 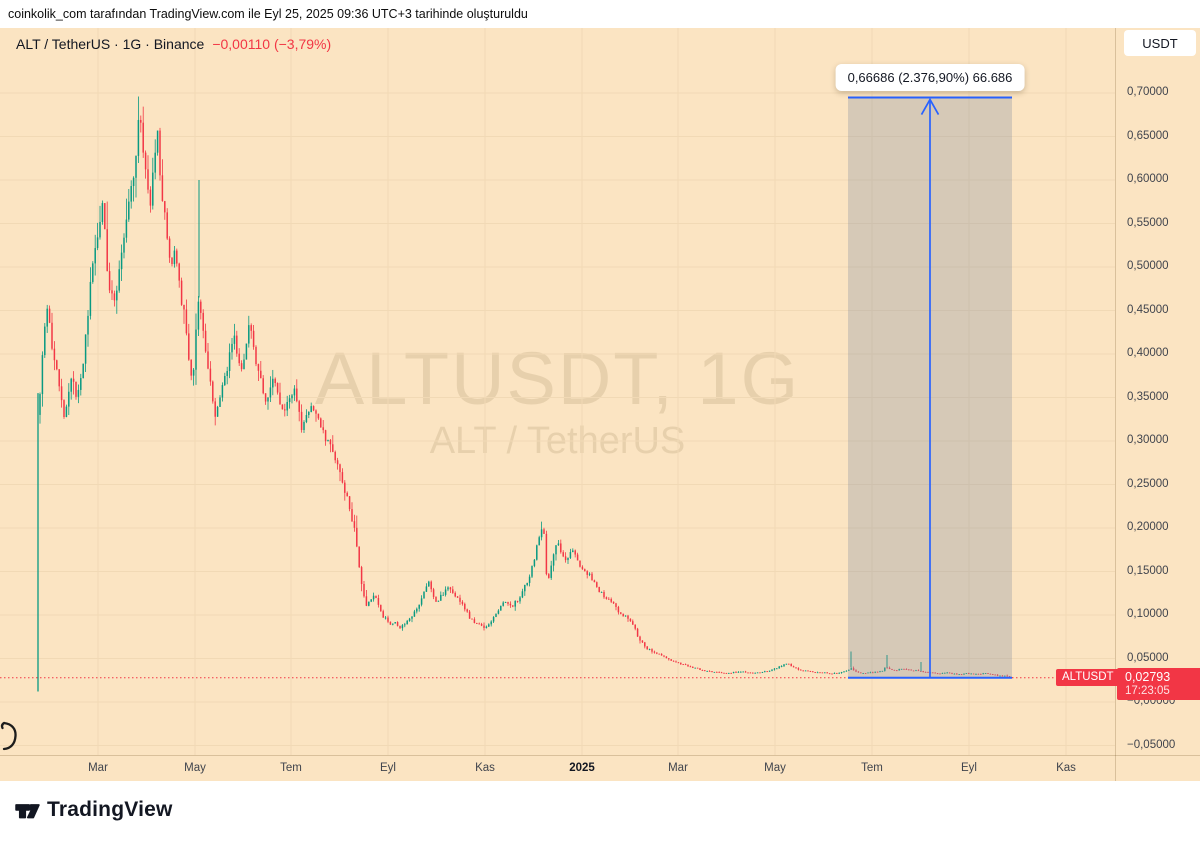 What do you see at coordinates (1148, 657) in the screenshot?
I see `price-tick-label: 0,05000` at bounding box center [1148, 657].